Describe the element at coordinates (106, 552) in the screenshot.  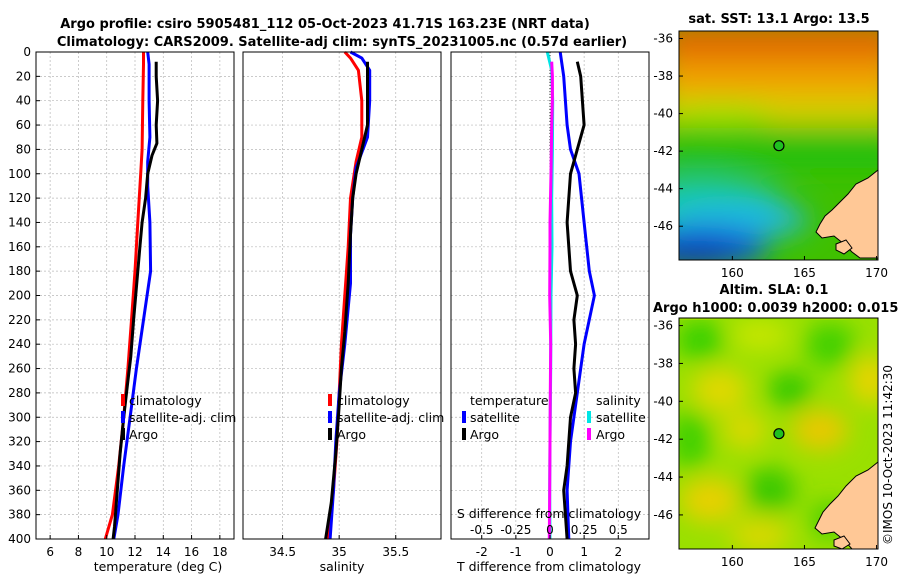
I see `x-tick-label: 10` at that location.